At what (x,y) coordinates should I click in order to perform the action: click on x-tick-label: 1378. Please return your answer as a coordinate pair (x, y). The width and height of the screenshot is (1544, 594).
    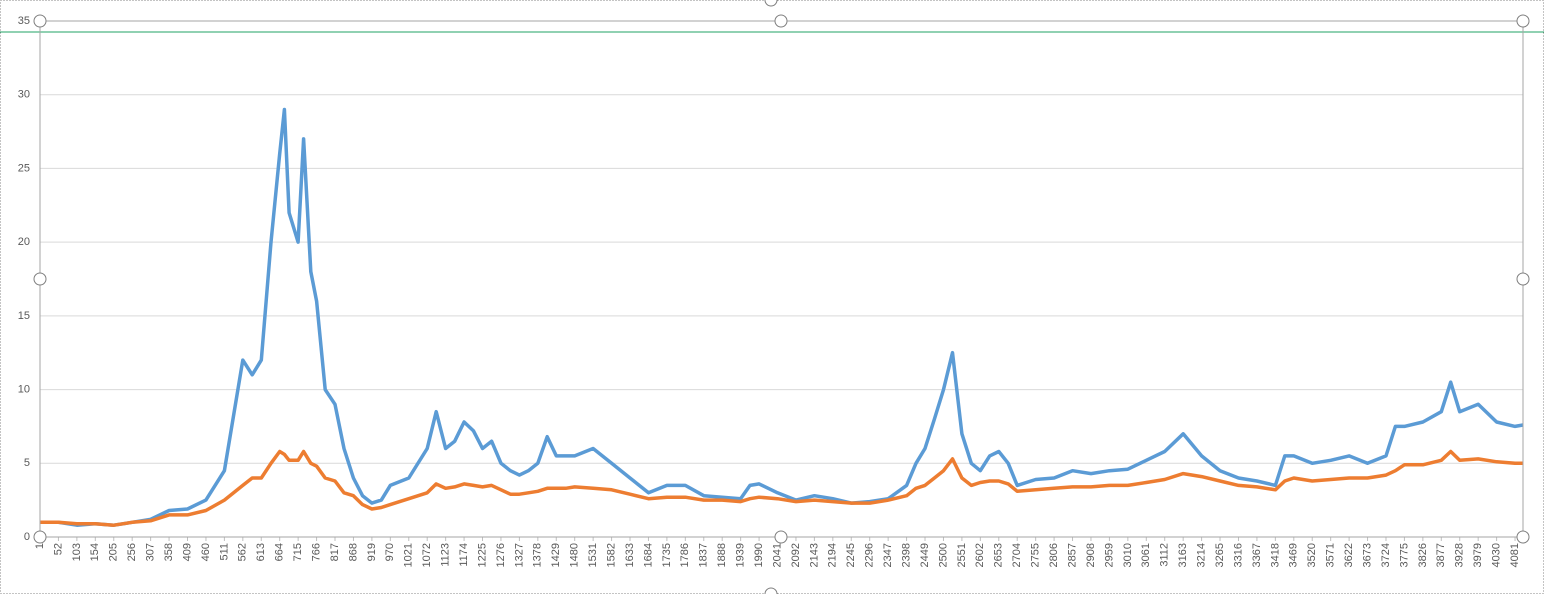
    Looking at the image, I should click on (538, 555).